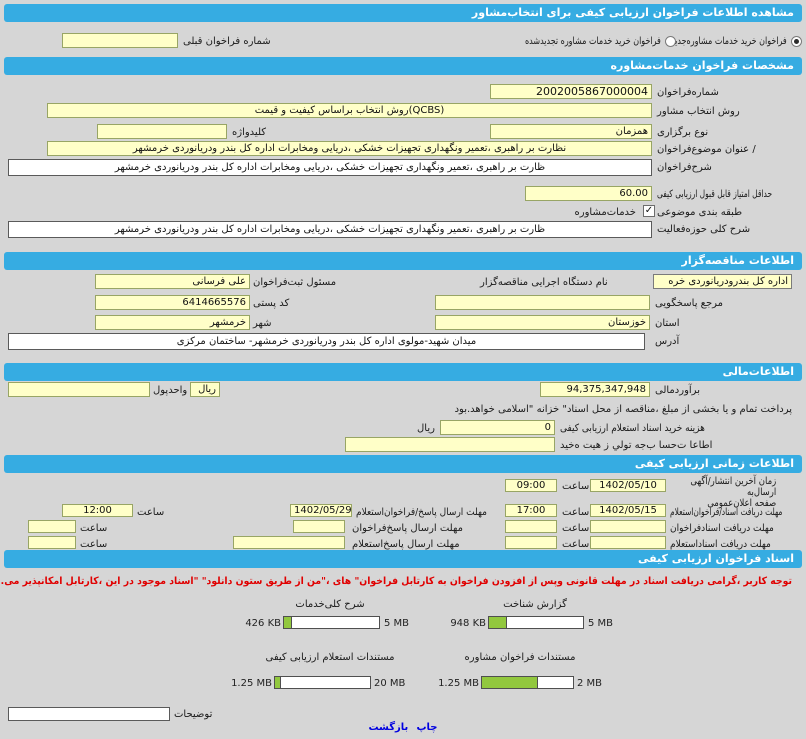 This screenshot has height=739, width=806. Describe the element at coordinates (590, 683) in the screenshot. I see `upload-max-consulting-call-docs: 2 MB` at that location.